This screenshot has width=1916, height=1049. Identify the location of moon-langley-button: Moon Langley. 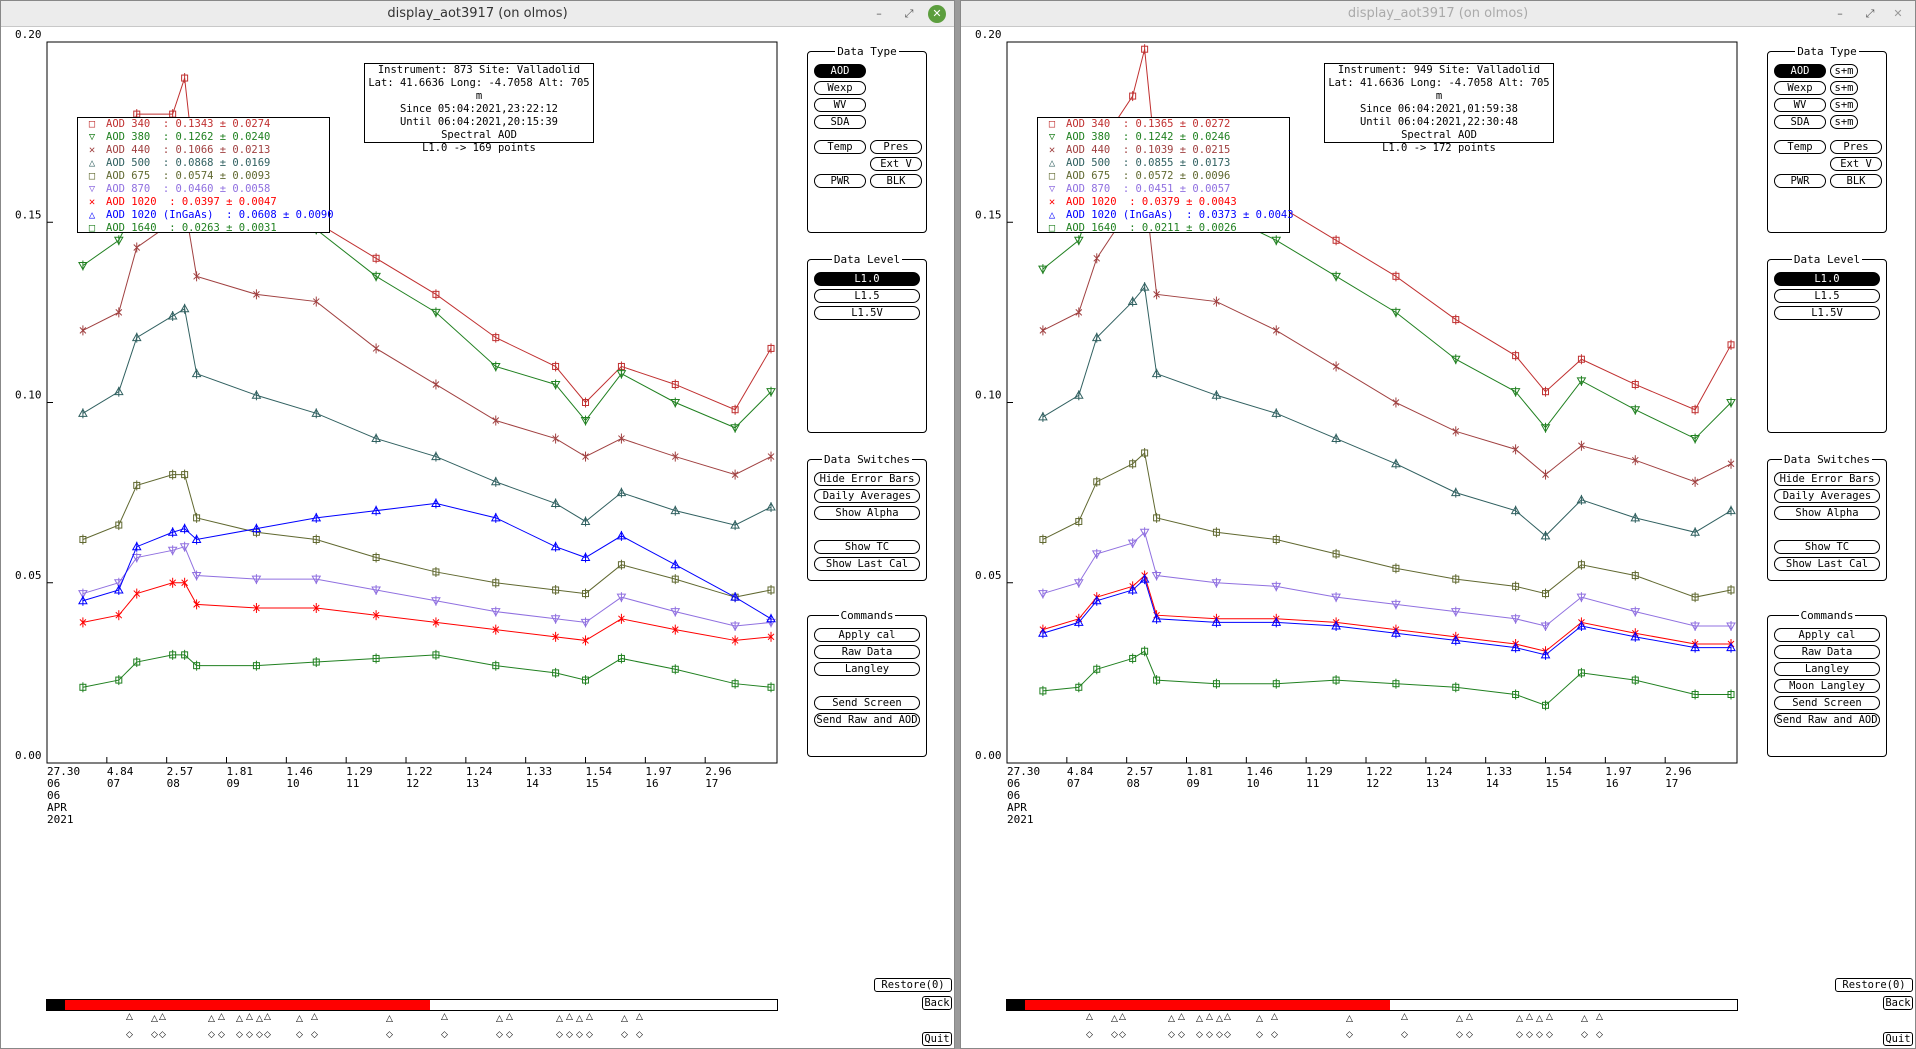
(1827, 686).